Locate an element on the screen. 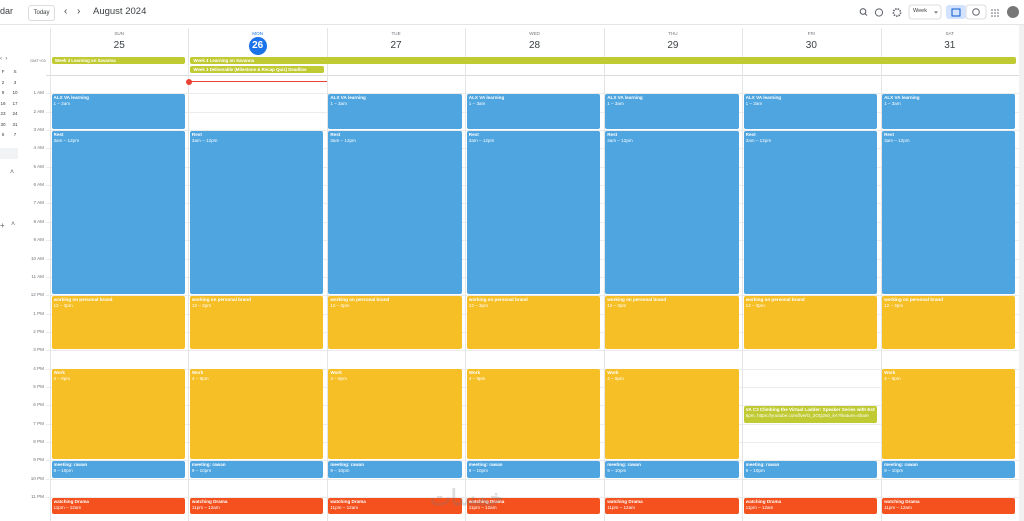 This screenshot has width=1024, height=521. mini-day: 23 is located at coordinates (3, 113).